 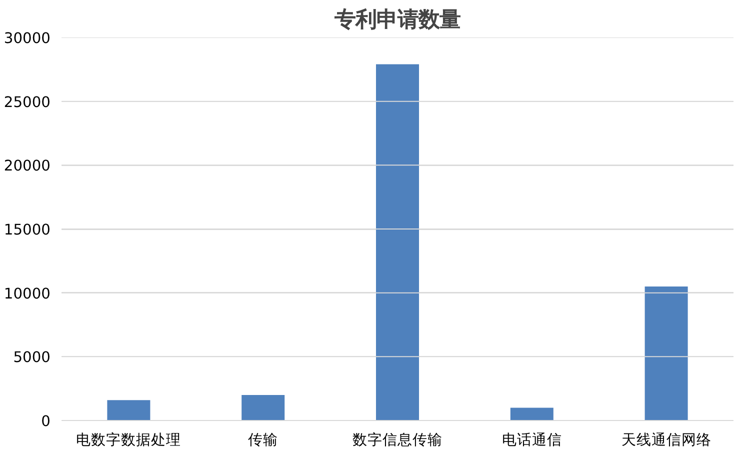 What do you see at coordinates (27, 293) in the screenshot?
I see `y-tick-label: 10000` at bounding box center [27, 293].